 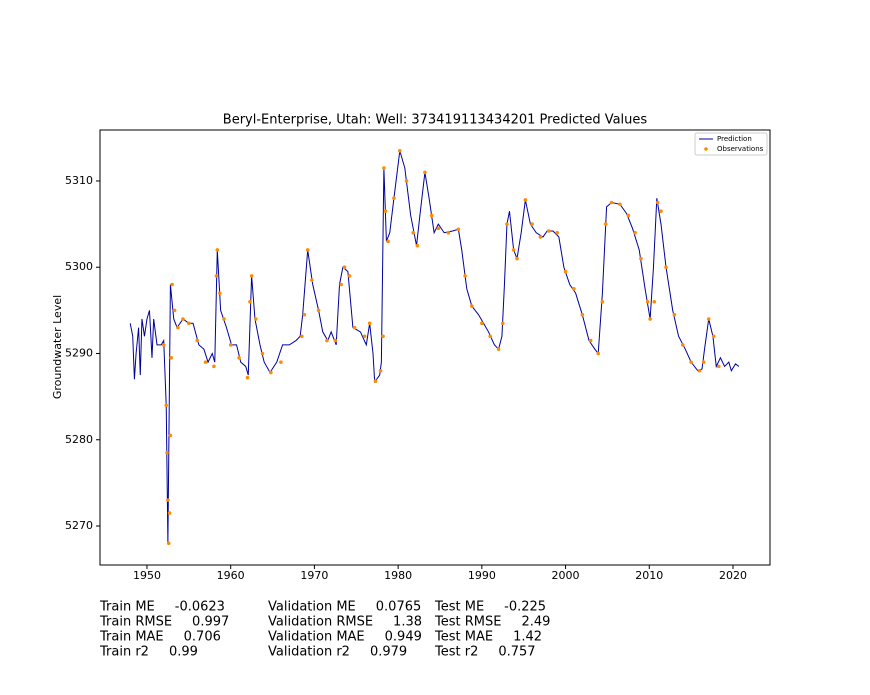 I want to click on metric-label: Train ME, so click(x=127, y=607).